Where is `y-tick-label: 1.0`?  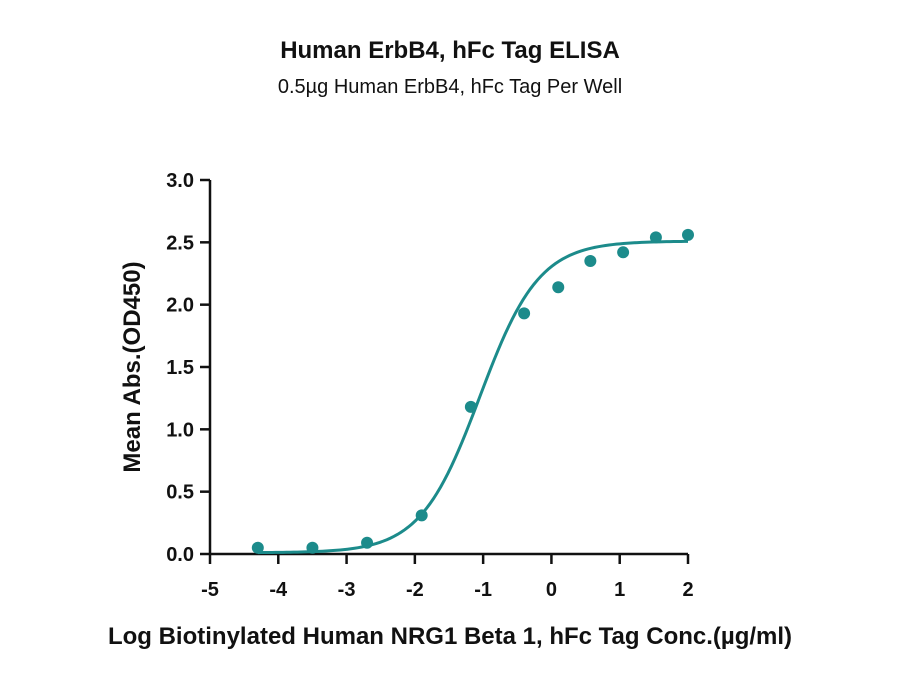
y-tick-label: 1.0 is located at coordinates (180, 430).